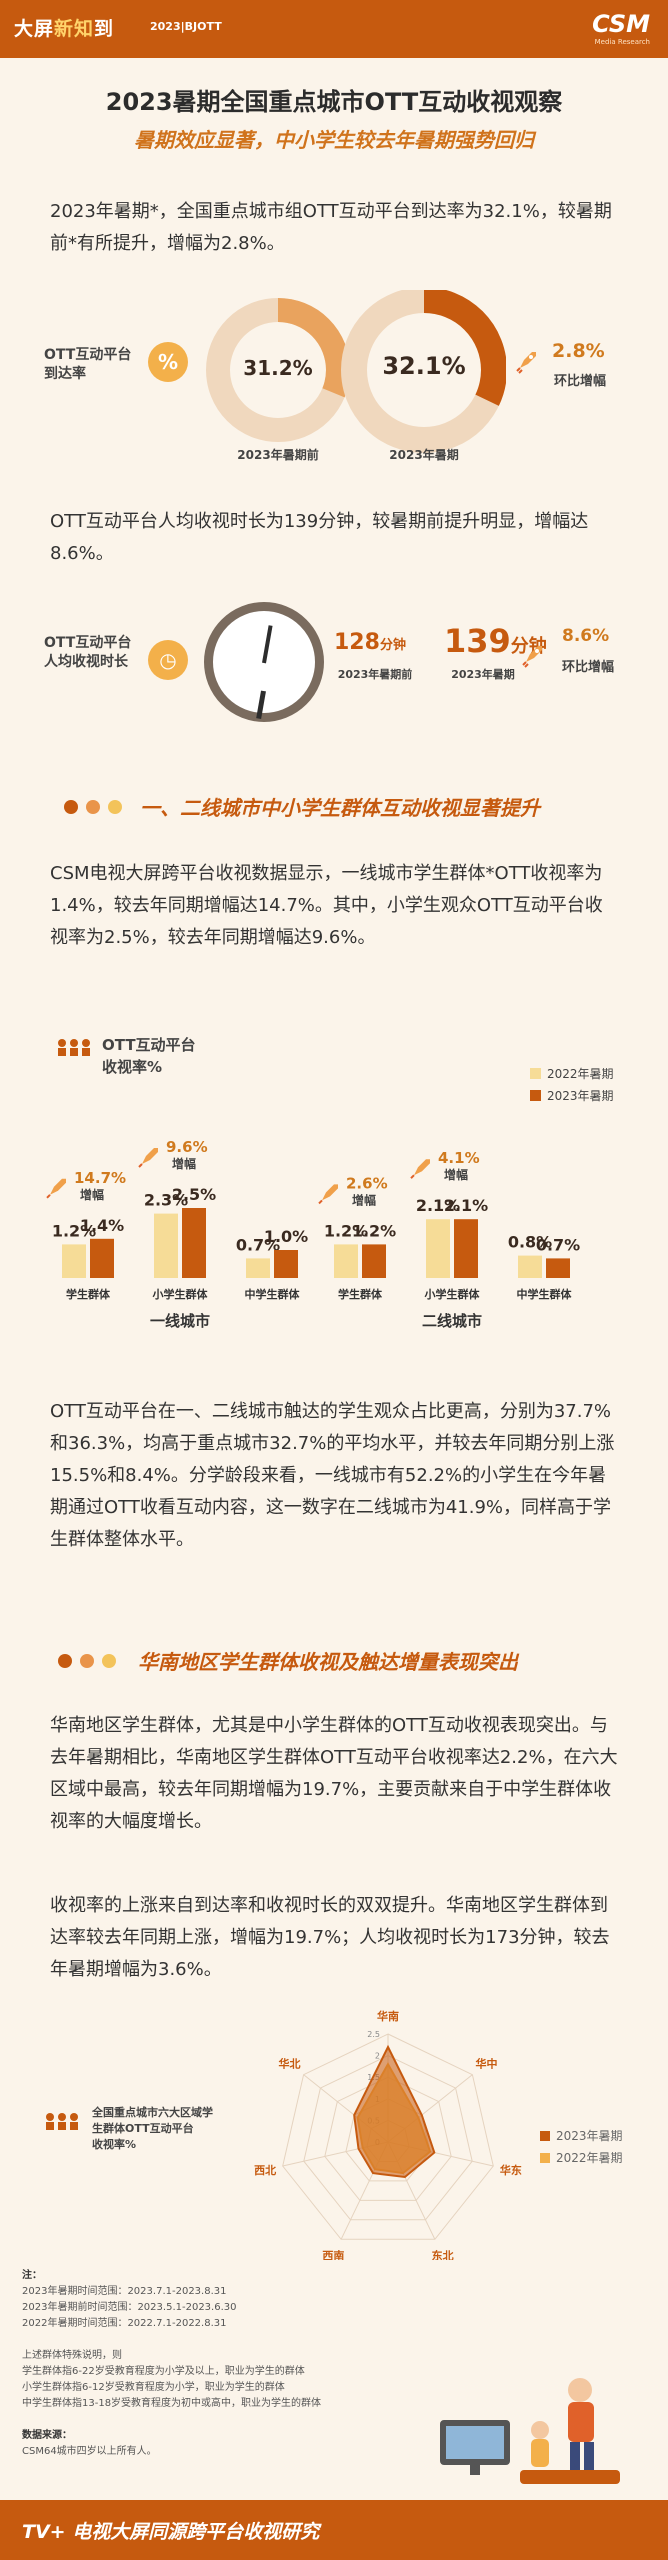  Describe the element at coordinates (364, 1199) in the screenshot. I see `growth-label: 增幅` at that location.